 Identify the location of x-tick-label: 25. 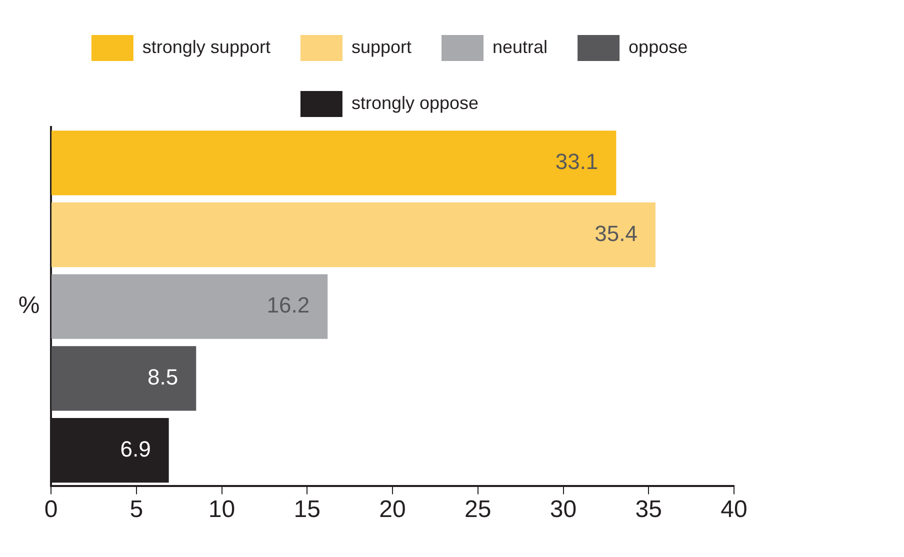
(478, 510).